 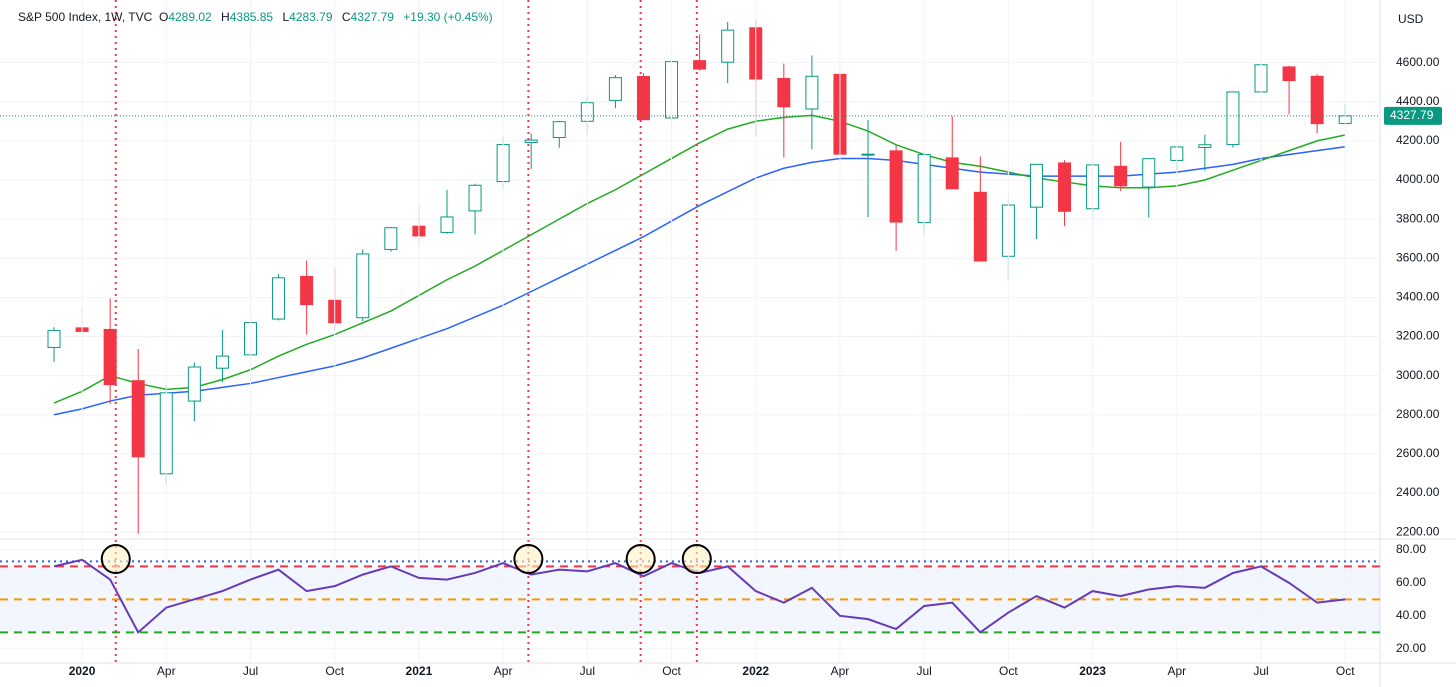 What do you see at coordinates (448, 17) in the screenshot?
I see `change: +19.30 (+0.45%)` at bounding box center [448, 17].